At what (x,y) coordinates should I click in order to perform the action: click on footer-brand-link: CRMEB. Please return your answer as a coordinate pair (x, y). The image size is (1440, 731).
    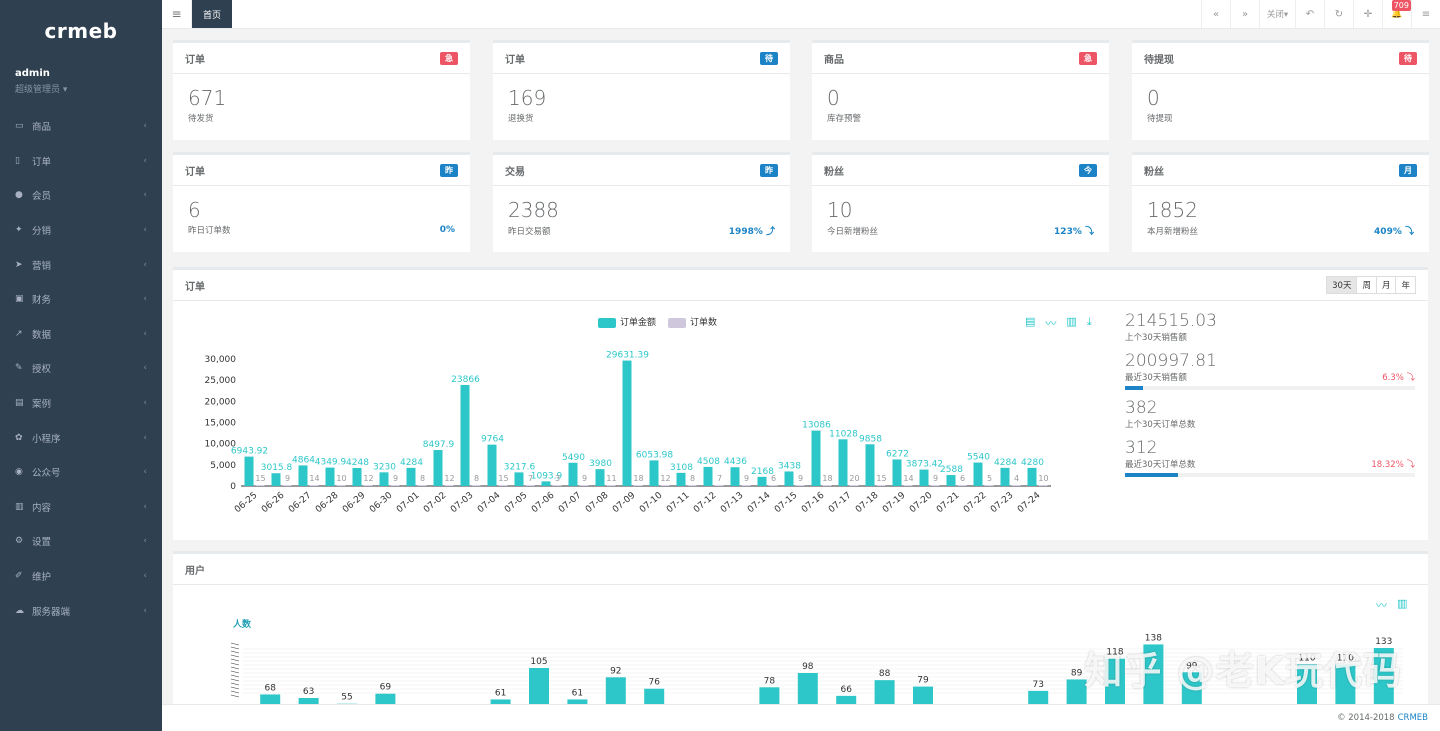
    Looking at the image, I should click on (1412, 718).